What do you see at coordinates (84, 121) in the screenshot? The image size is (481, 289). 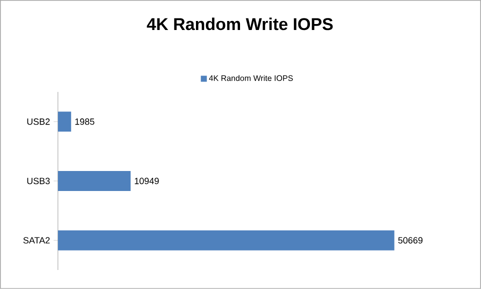 I see `data-label: 1985` at bounding box center [84, 121].